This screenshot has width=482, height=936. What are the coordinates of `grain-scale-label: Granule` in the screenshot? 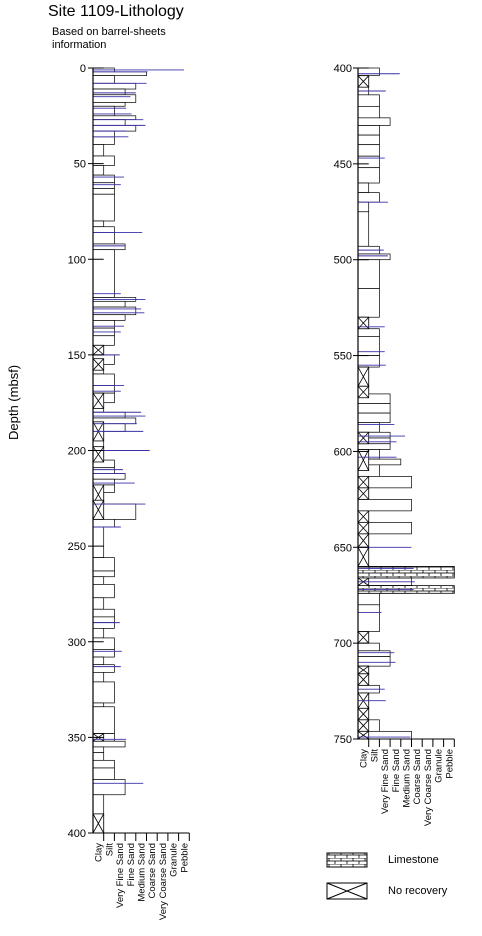 It's located at (439, 766).